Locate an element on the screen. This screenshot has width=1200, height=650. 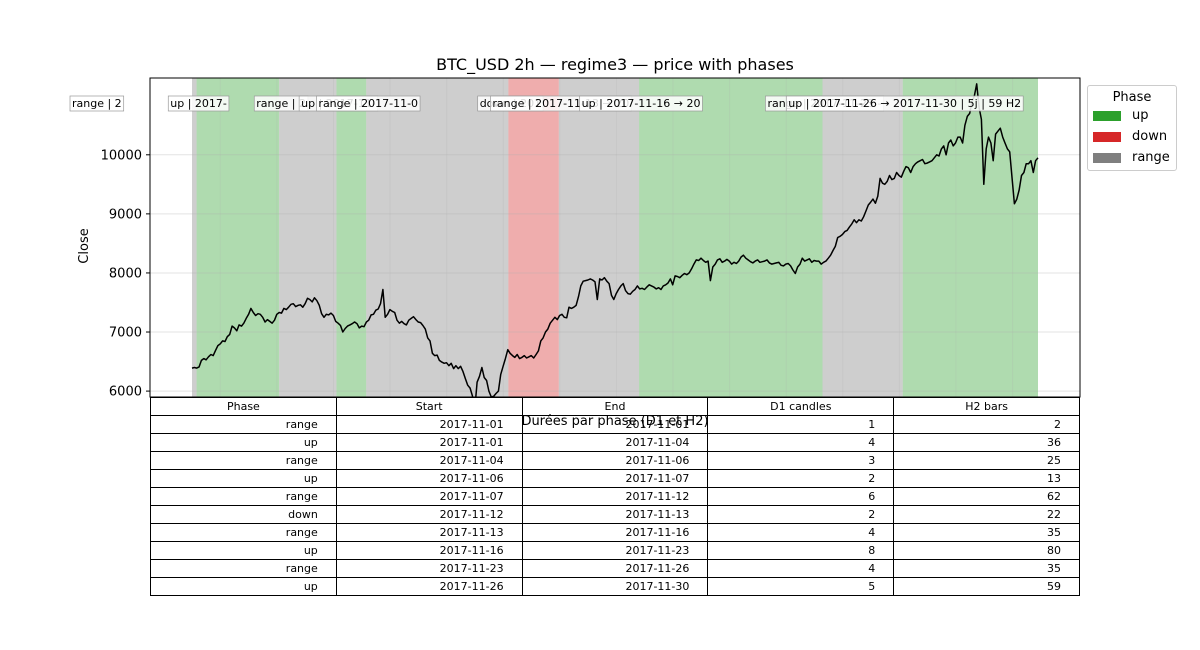
svg-text: up | 2017- is located at coordinates (198, 103).